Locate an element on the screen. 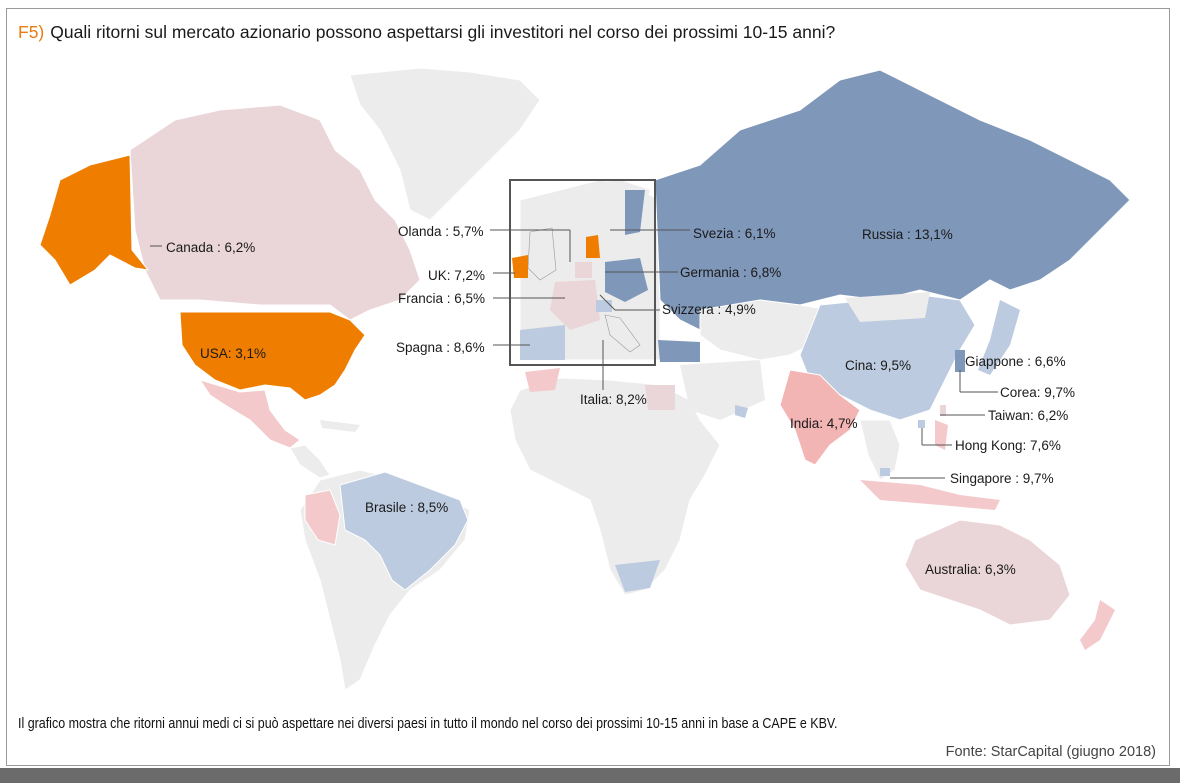  label-usa: USA: 3,1% is located at coordinates (233, 353).